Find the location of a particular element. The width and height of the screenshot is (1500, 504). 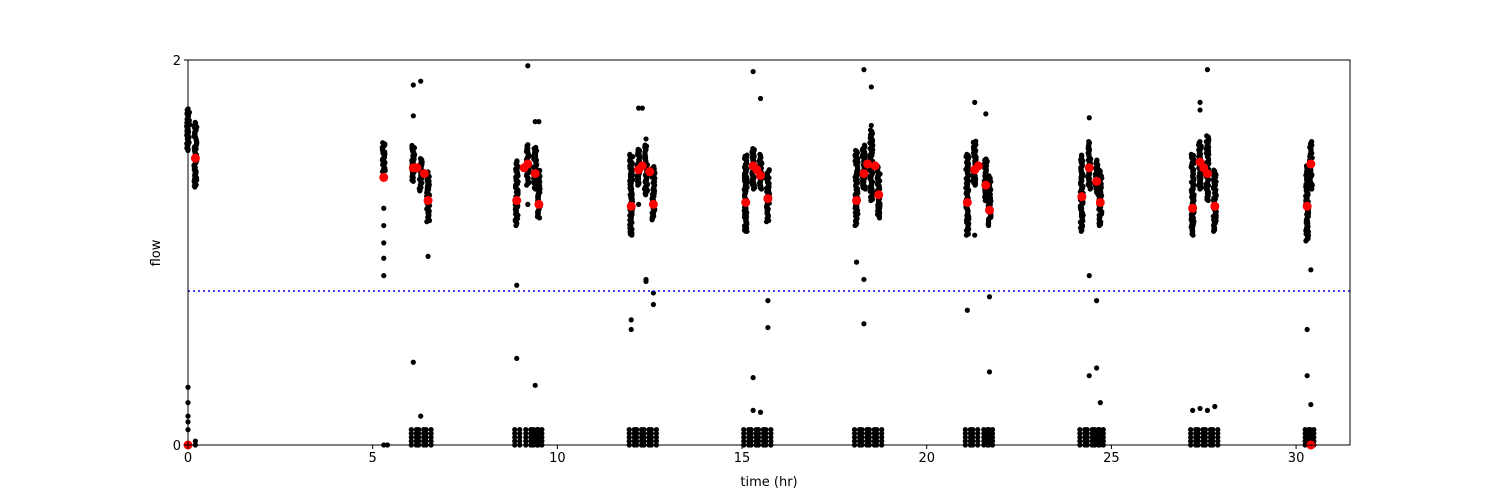

x-tick-label: 20 is located at coordinates (926, 458).